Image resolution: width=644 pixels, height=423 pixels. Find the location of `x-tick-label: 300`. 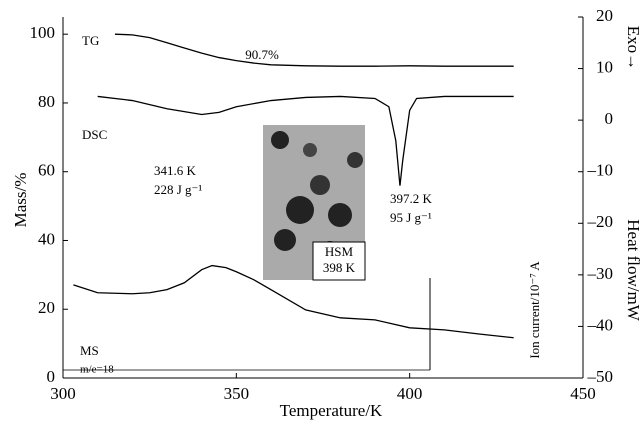

x-tick-label: 300 is located at coordinates (63, 393).